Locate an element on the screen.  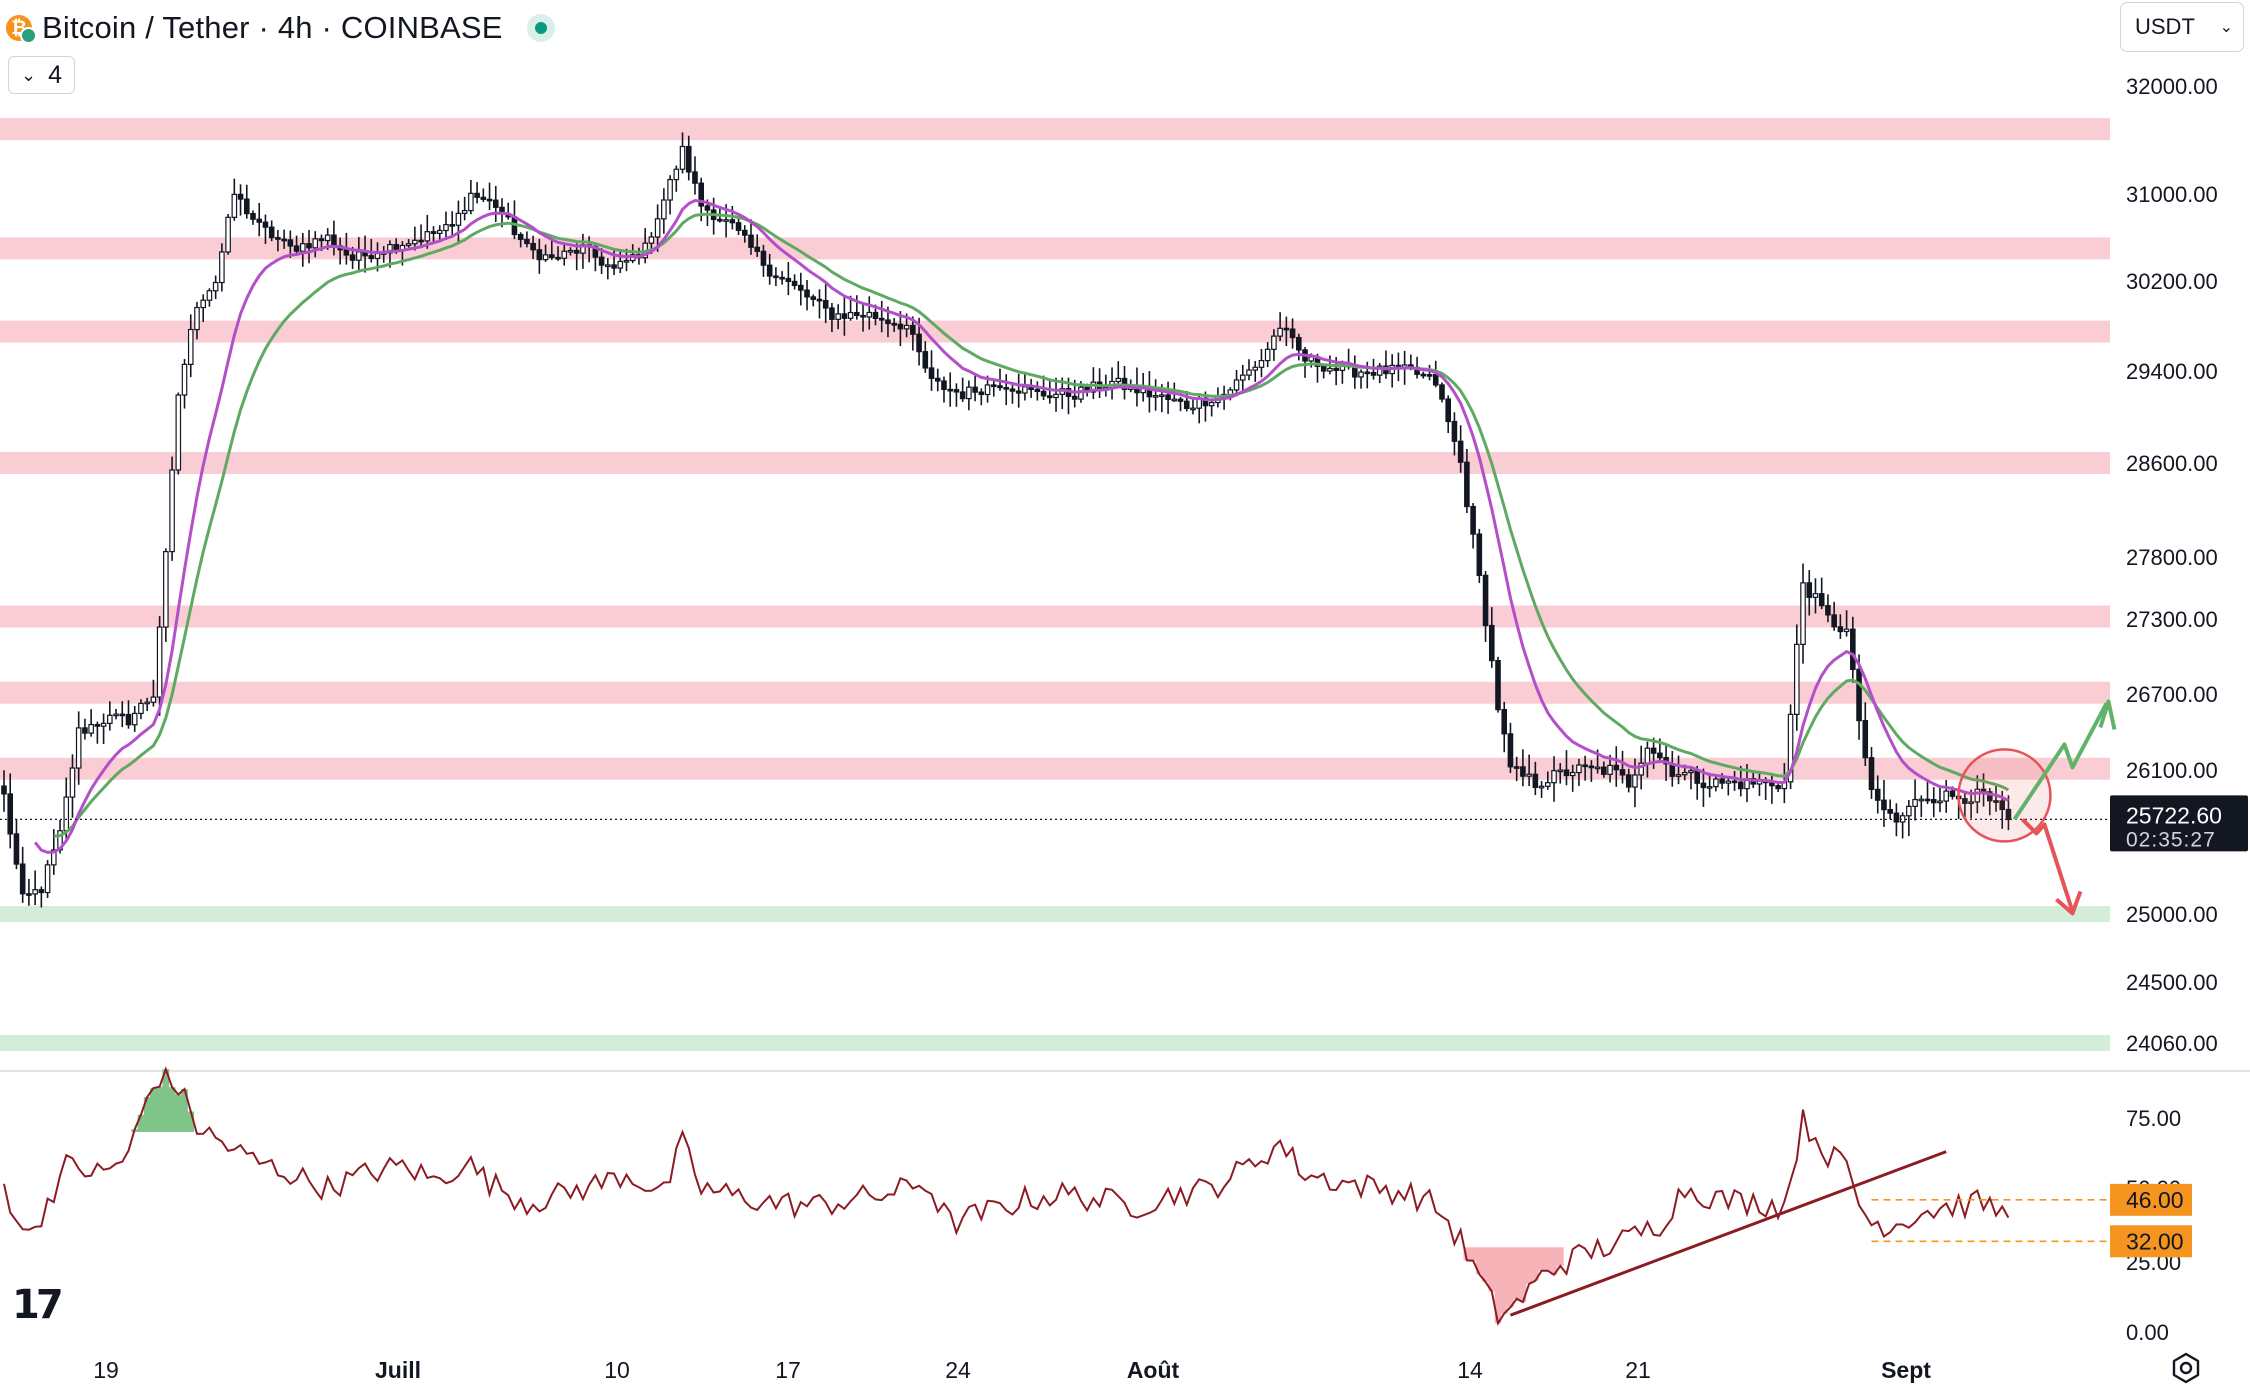
price-axis-label: 27800.00 is located at coordinates (2172, 557).